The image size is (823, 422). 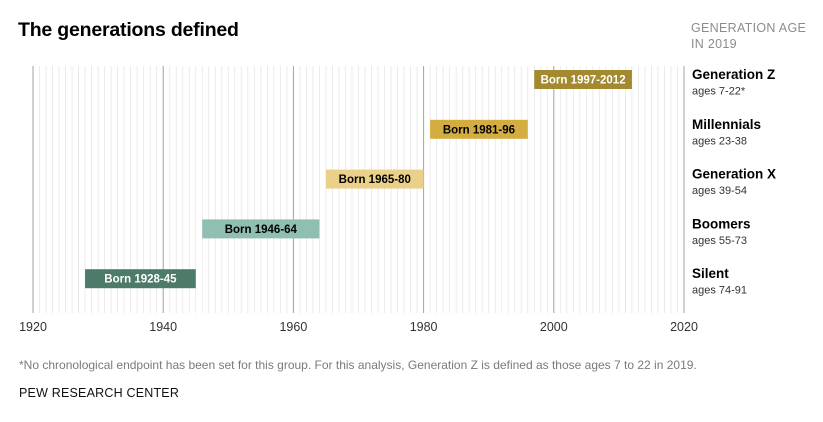 I want to click on x-tick-label: 1980, so click(x=424, y=327).